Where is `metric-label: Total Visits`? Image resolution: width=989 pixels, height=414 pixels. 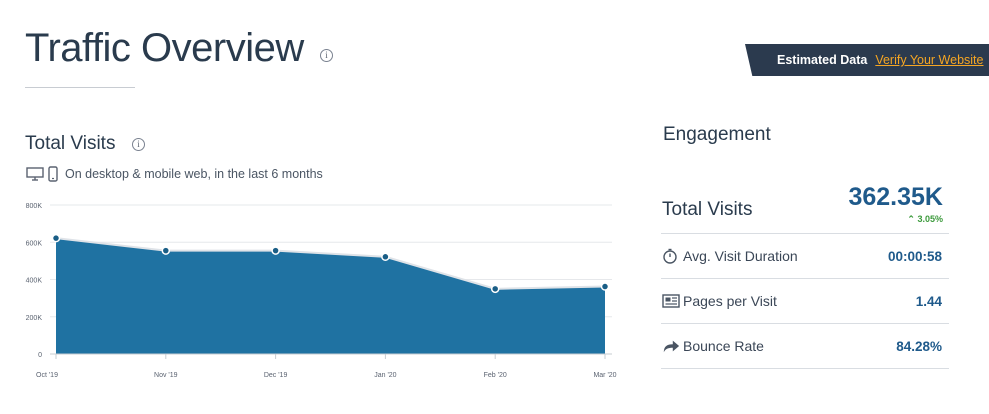
metric-label: Total Visits is located at coordinates (707, 209).